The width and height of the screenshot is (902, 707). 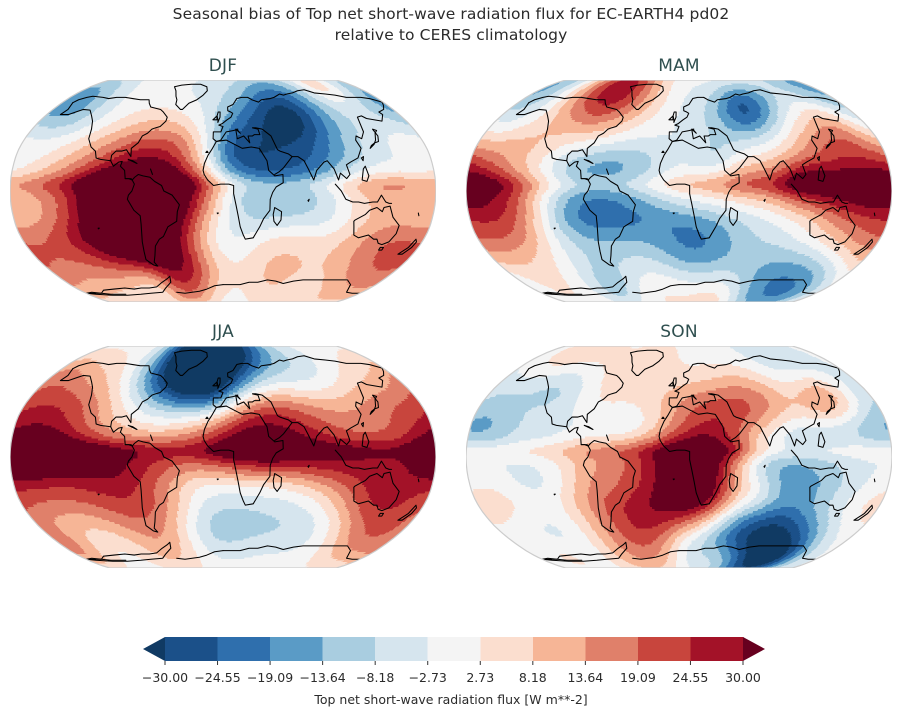 What do you see at coordinates (691, 677) in the screenshot?
I see `colorbar-tick-label: 24.55` at bounding box center [691, 677].